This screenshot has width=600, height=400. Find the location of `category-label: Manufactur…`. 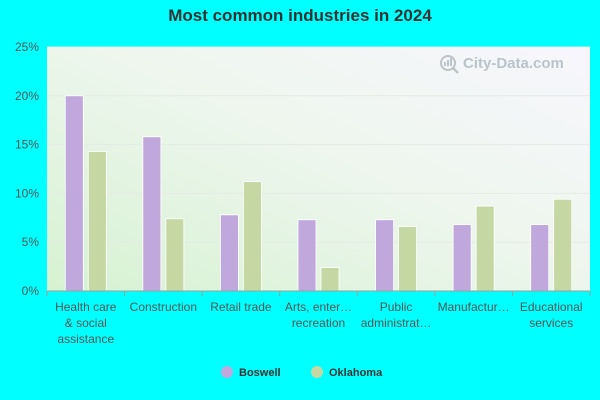

category-label: Manufactur… is located at coordinates (474, 307).